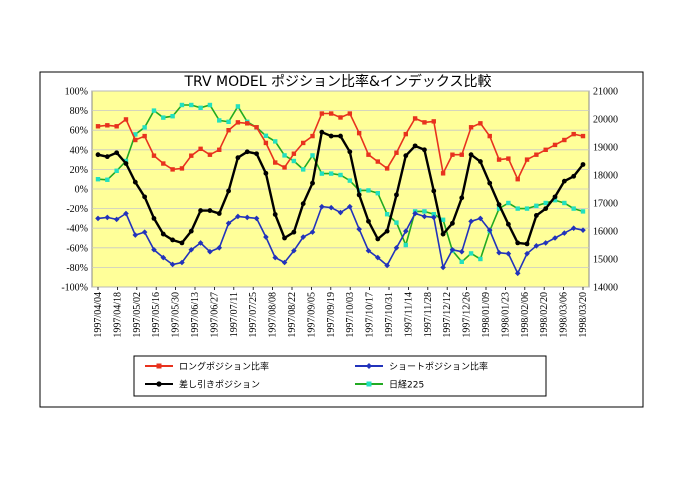 The width and height of the screenshot is (683, 483). What do you see at coordinates (486, 315) in the screenshot?
I see `x-tick-label: 1998/01/09` at bounding box center [486, 315].